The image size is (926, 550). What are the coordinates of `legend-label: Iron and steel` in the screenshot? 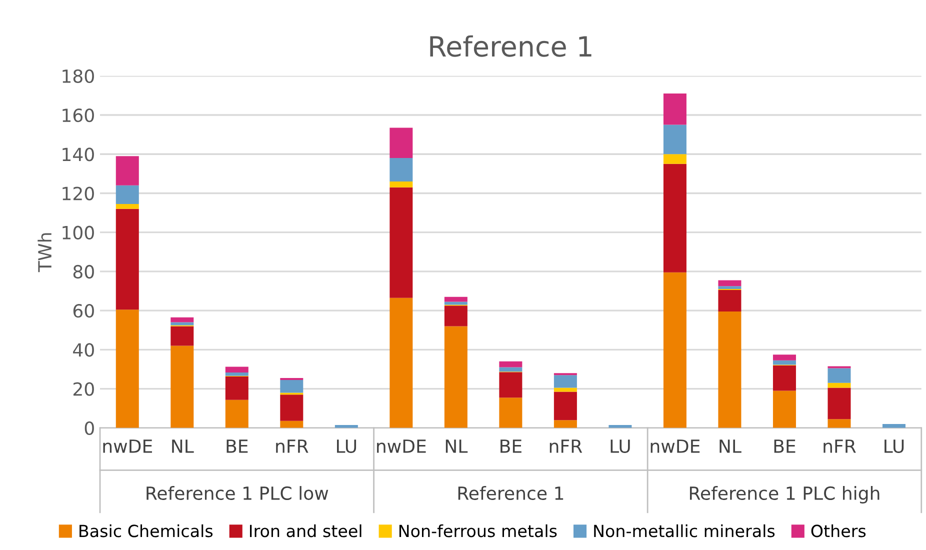 It's located at (306, 531).